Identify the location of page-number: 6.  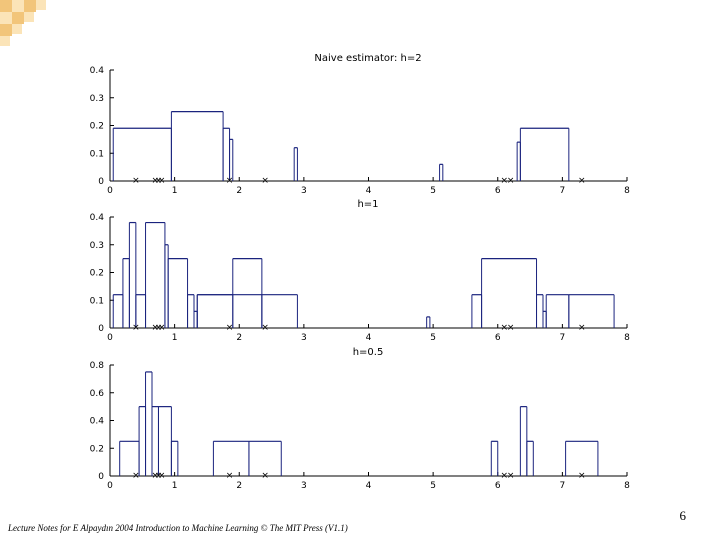
(683, 515).